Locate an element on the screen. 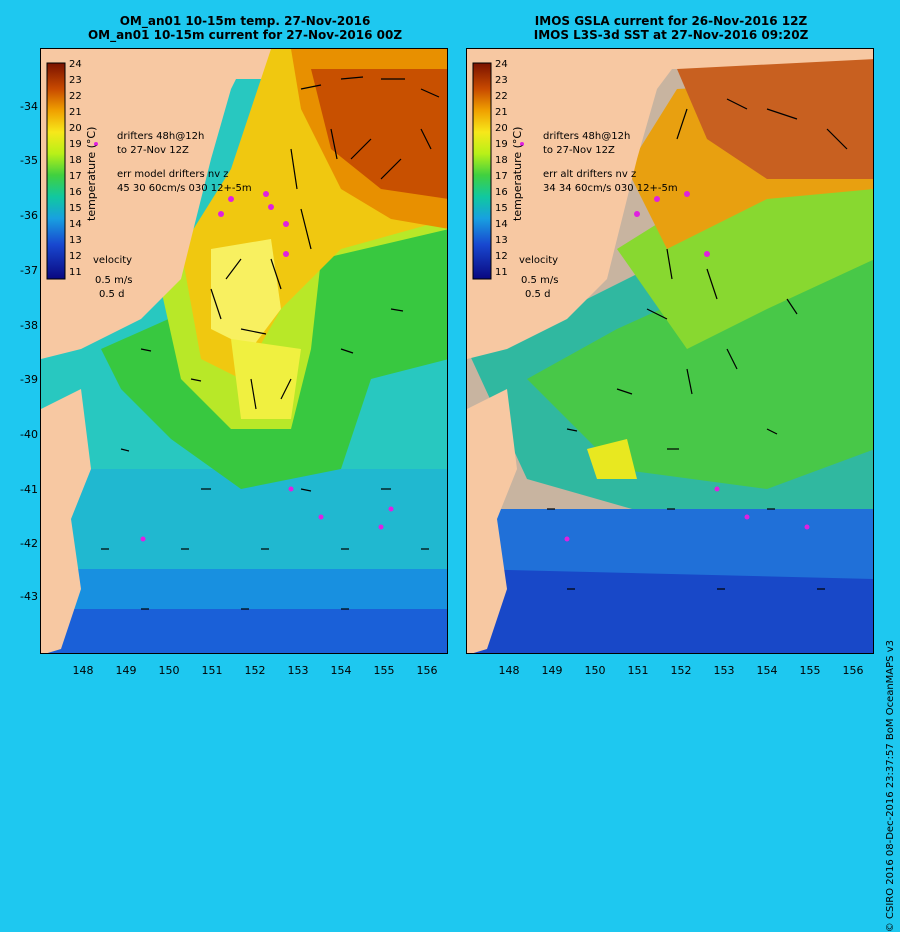 This screenshot has width=900, height=932. error-stats-label: err alt drifters nv z is located at coordinates (590, 174).